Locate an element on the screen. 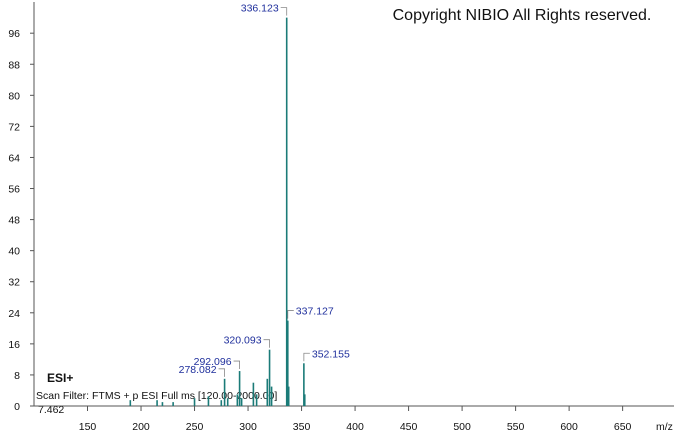 Image resolution: width=674 pixels, height=434 pixels. x-tick-label: 650 is located at coordinates (623, 427).